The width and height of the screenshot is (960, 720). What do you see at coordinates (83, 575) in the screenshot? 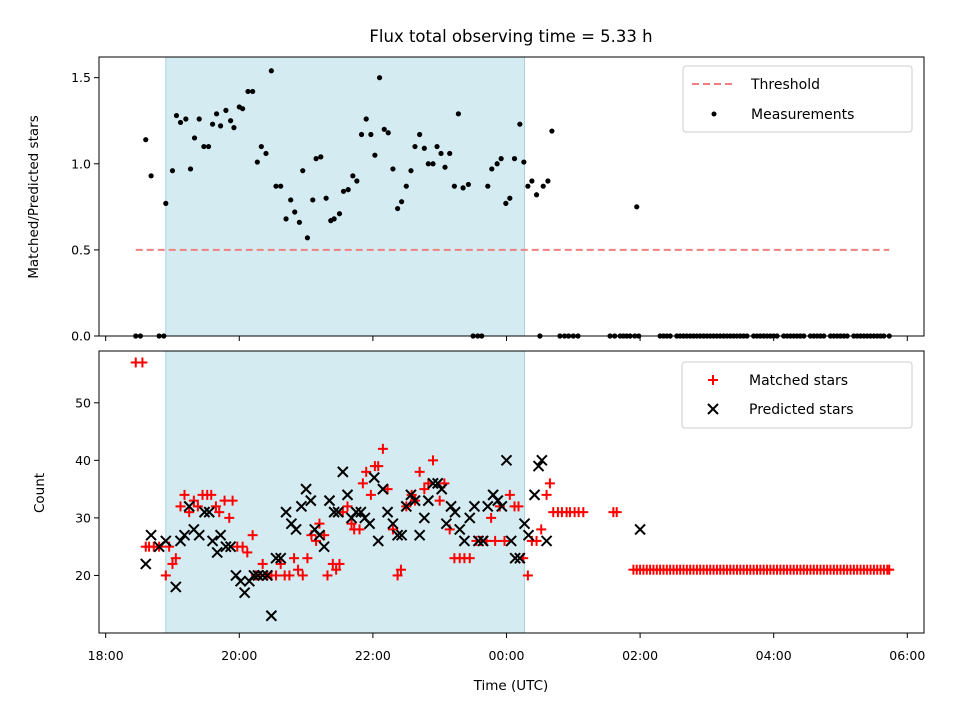
I see `y-tick-label: 20` at bounding box center [83, 575].